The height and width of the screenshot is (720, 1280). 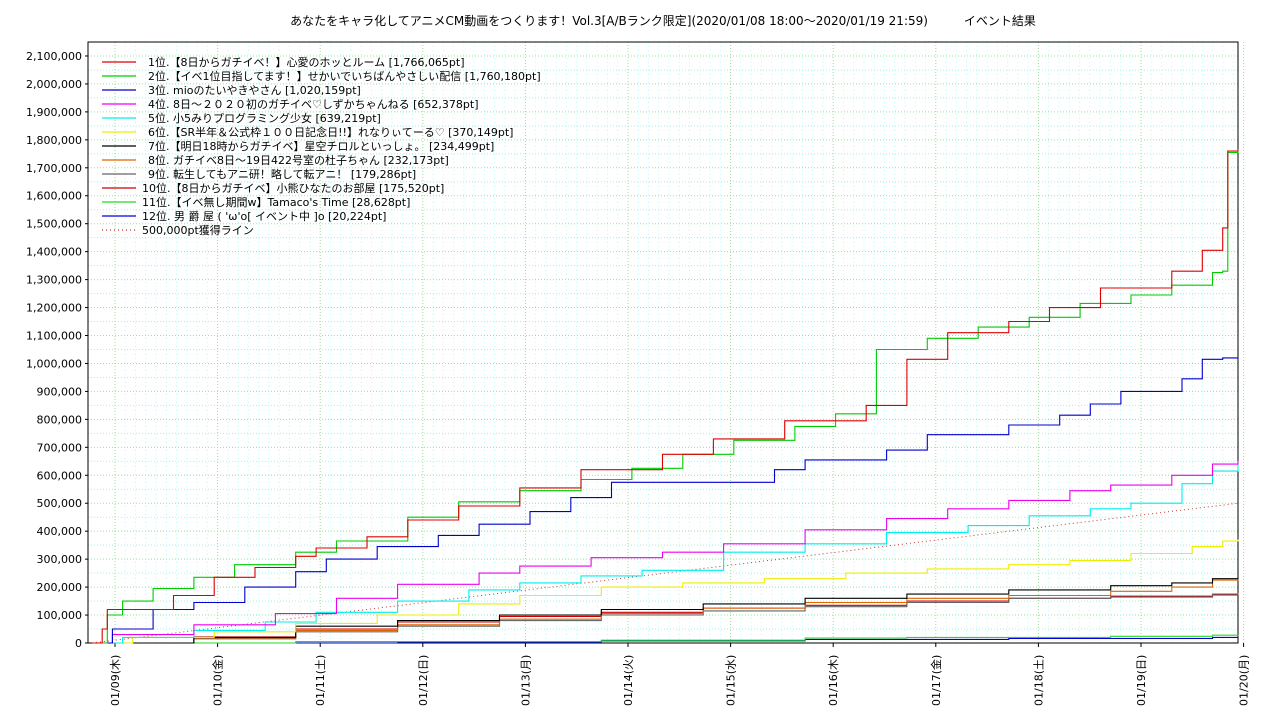 I want to click on legend-label: 10位.【8日からガチイベ】小熊ひなたのお部屋 [175,520pt], so click(x=293, y=188).